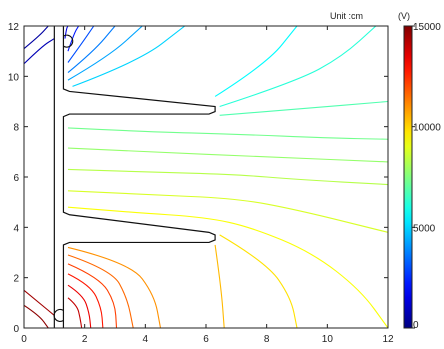 The width and height of the screenshot is (444, 349). Describe the element at coordinates (388, 339) in the screenshot. I see `x-tick-label-6: 12` at that location.